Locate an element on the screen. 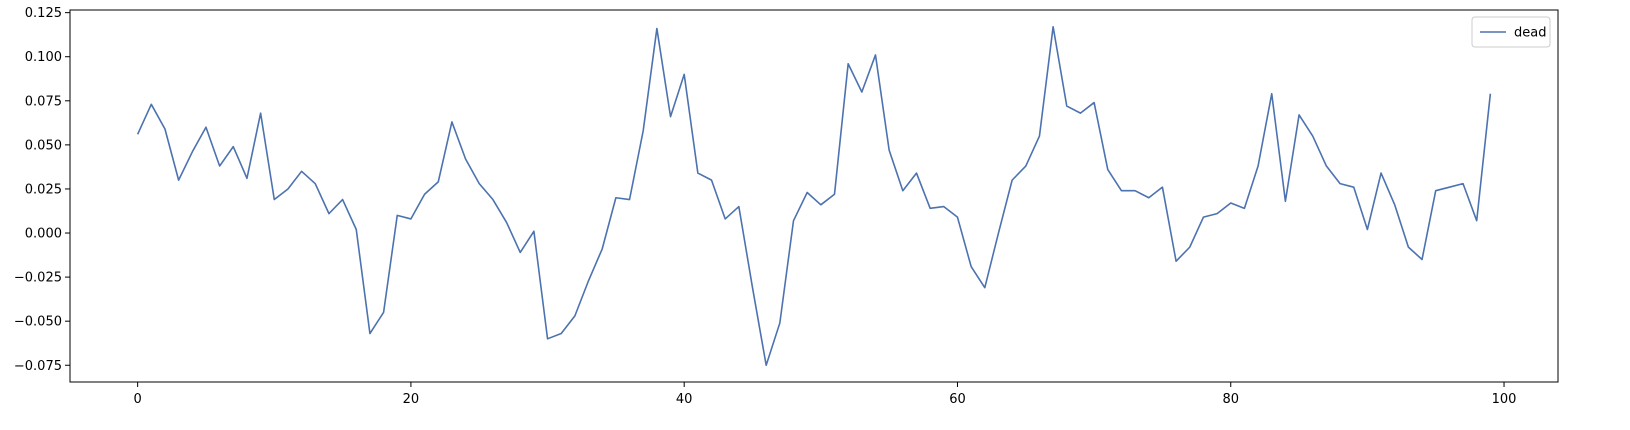 This screenshot has height=430, width=1630. y-tick-label: 0.025 is located at coordinates (43, 189).